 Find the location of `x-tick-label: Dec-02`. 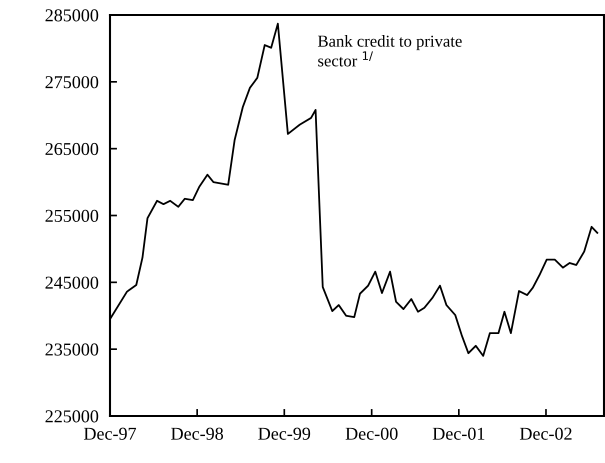

x-tick-label: Dec-02 is located at coordinates (546, 434).